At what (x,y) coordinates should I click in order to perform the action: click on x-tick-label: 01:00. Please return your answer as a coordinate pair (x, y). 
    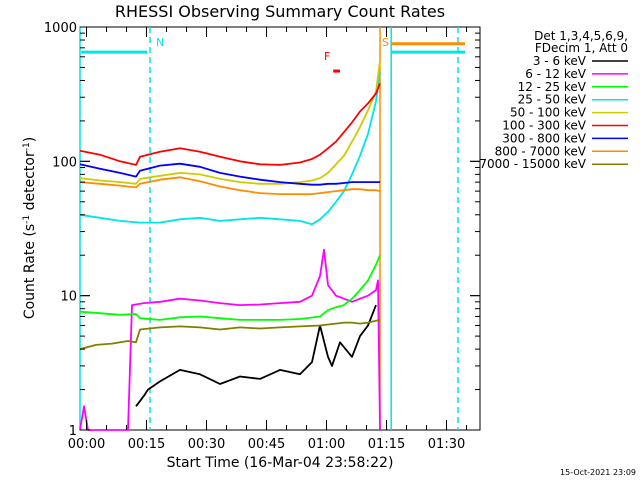
    Looking at the image, I should click on (326, 444).